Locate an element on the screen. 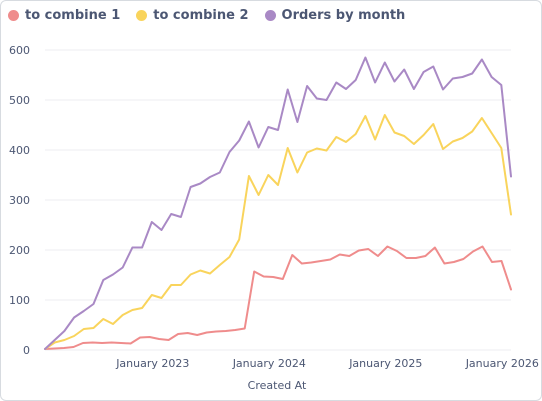 This screenshot has height=401, width=542. legend-item-series-1: to combine 1 is located at coordinates (64, 15).